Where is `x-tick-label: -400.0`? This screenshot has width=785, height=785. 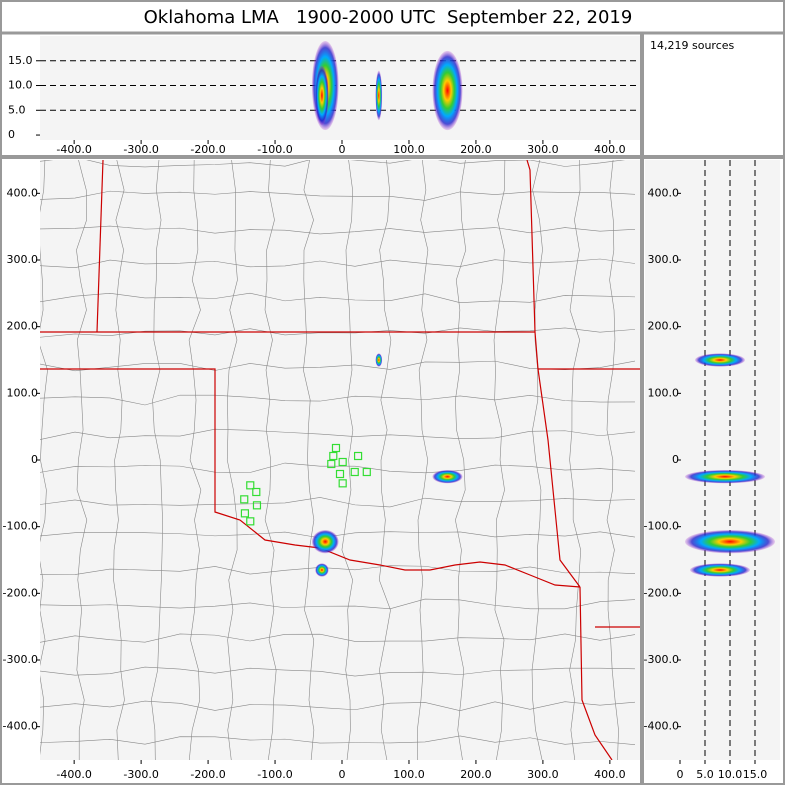 x-tick-label: -400.0 is located at coordinates (73, 149).